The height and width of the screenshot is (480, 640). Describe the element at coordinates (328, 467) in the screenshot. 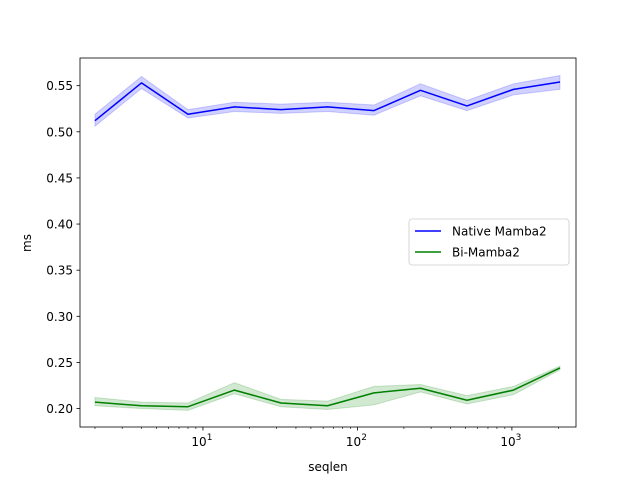

I see `x-axis-label: seqlen` at that location.